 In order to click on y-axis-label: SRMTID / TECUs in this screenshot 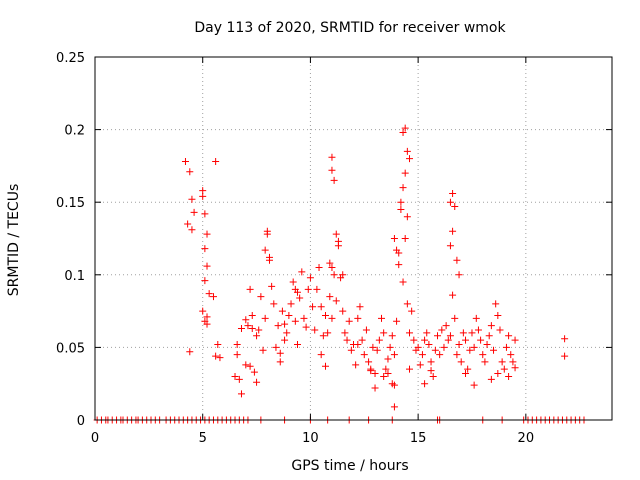, I will do `click(14, 240)`.